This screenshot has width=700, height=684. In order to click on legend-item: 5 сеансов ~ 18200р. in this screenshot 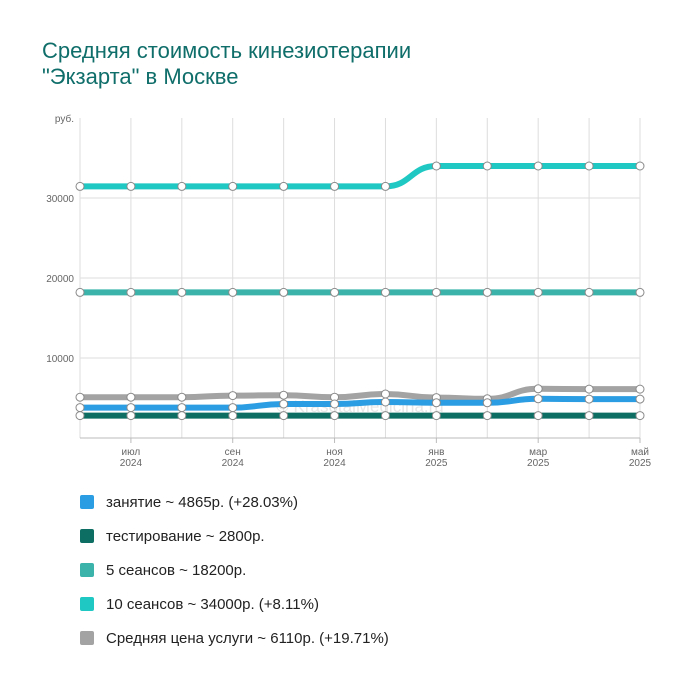, I will do `click(234, 570)`.